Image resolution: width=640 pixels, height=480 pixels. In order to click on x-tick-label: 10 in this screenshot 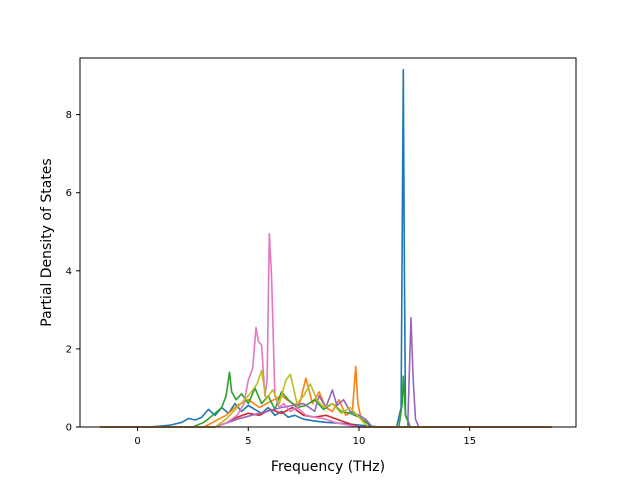, I will do `click(359, 441)`.